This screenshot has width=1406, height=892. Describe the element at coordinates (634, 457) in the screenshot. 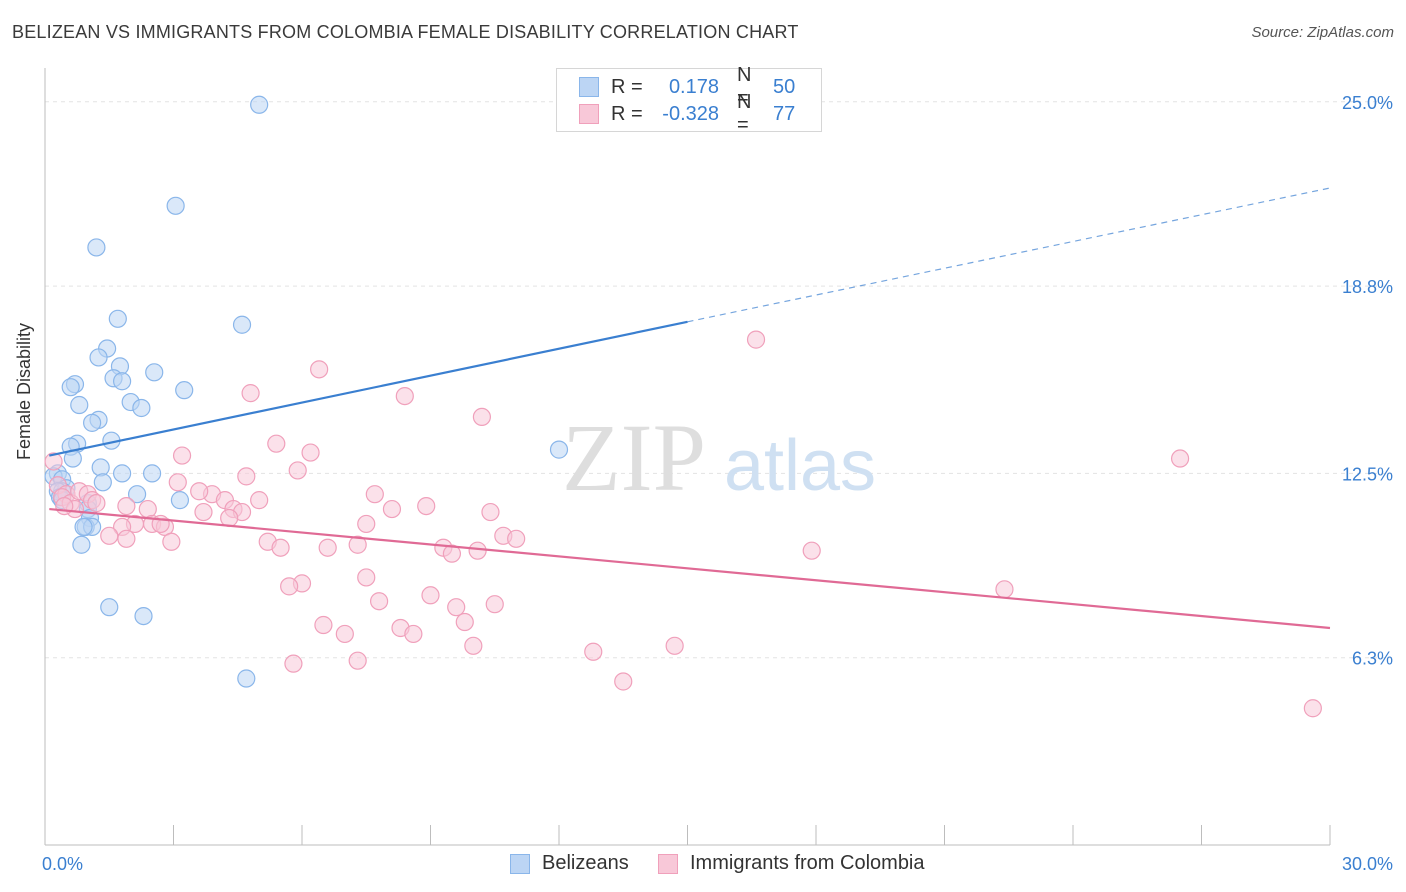

I see `watermark-zip: ZIP` at that location.